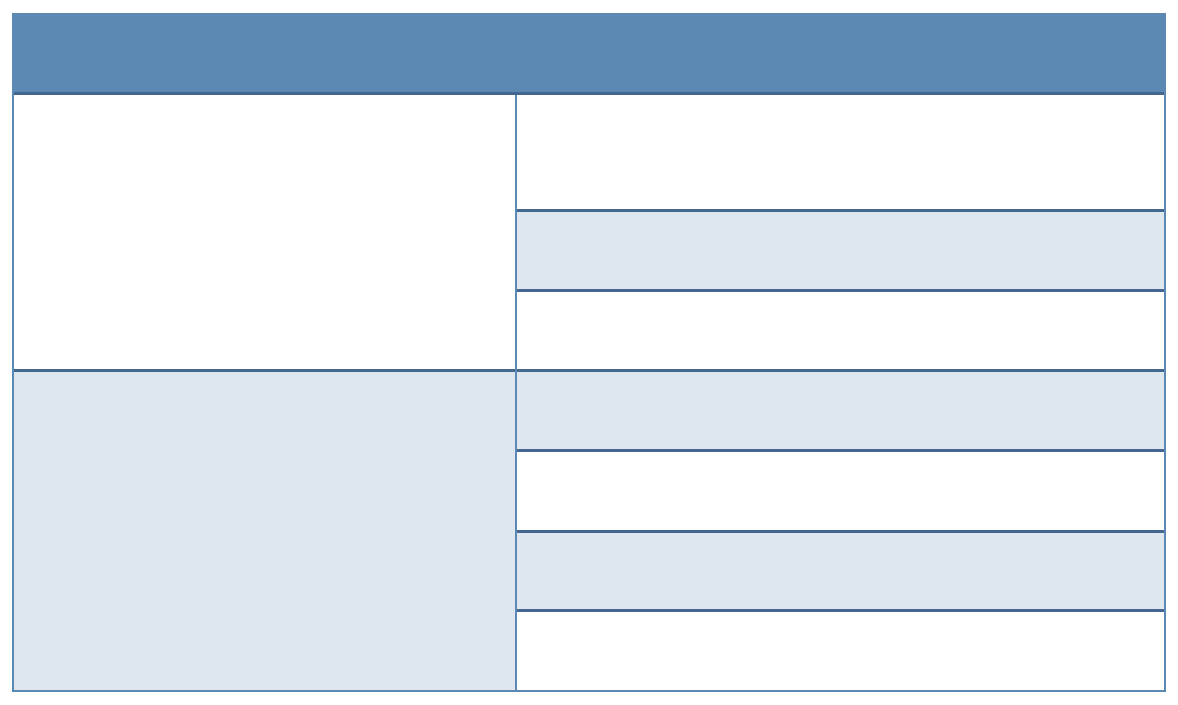 Image resolution: width=1178 pixels, height=705 pixels. I want to click on table-header-cell, so click(589, 55).